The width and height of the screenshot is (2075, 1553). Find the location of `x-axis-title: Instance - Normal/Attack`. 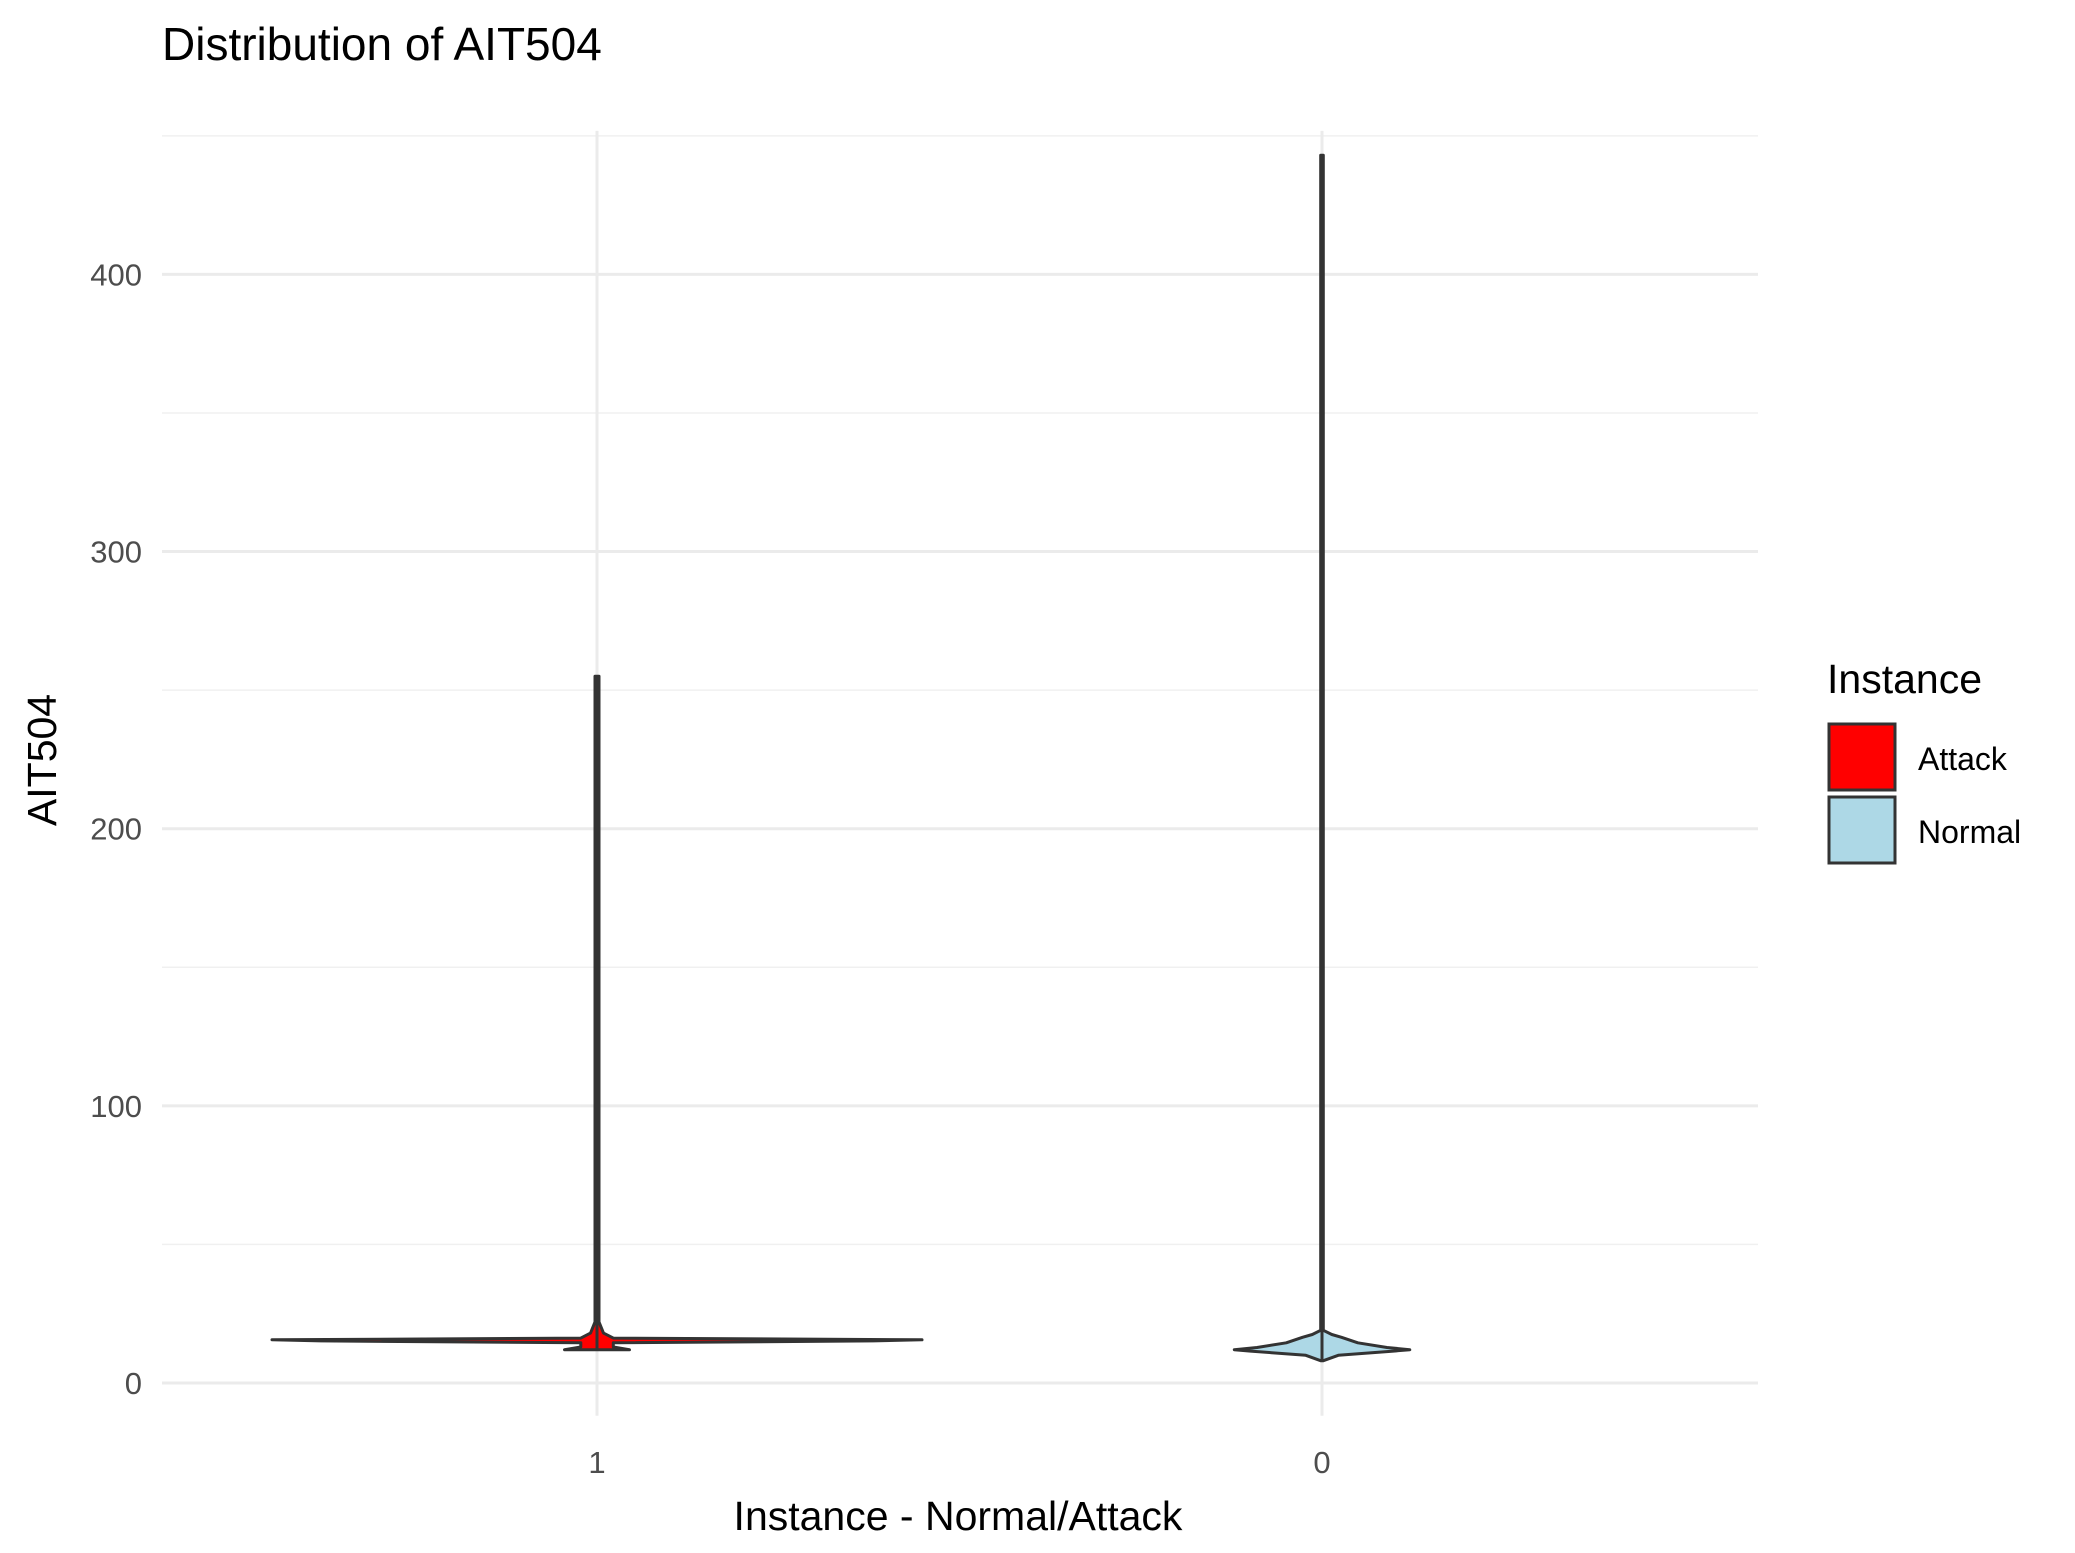

x-axis-title: Instance - Normal/Attack is located at coordinates (958, 1516).